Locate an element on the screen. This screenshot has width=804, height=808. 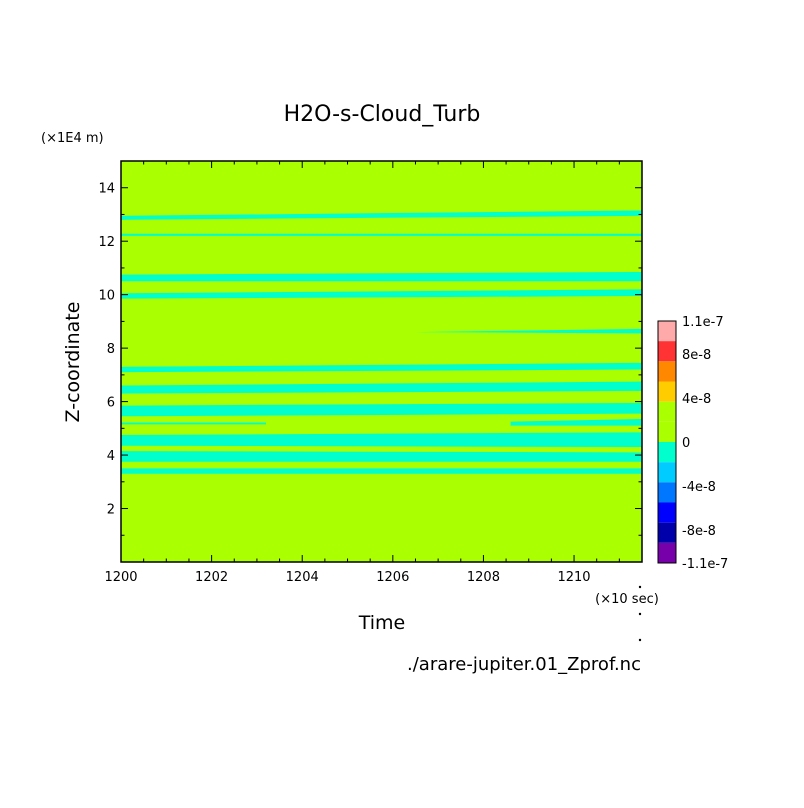
x-tick-label: 1208 is located at coordinates (483, 577).